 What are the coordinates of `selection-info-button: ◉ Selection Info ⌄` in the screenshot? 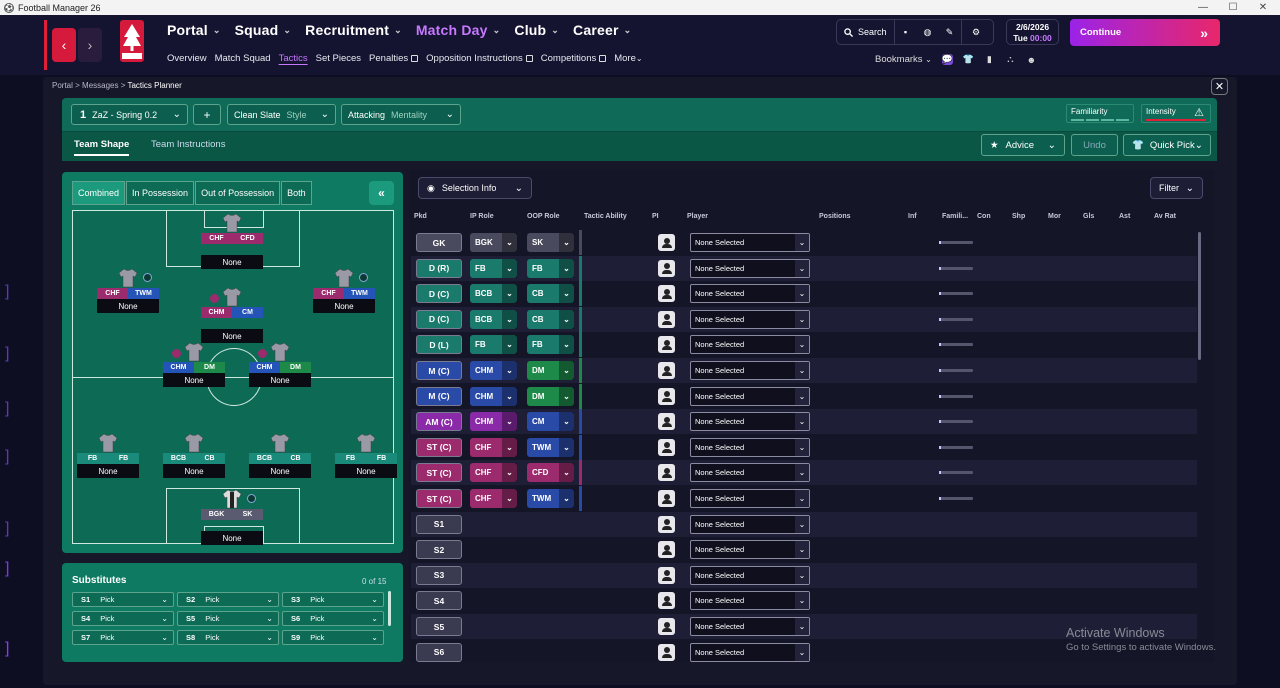 It's located at (475, 188).